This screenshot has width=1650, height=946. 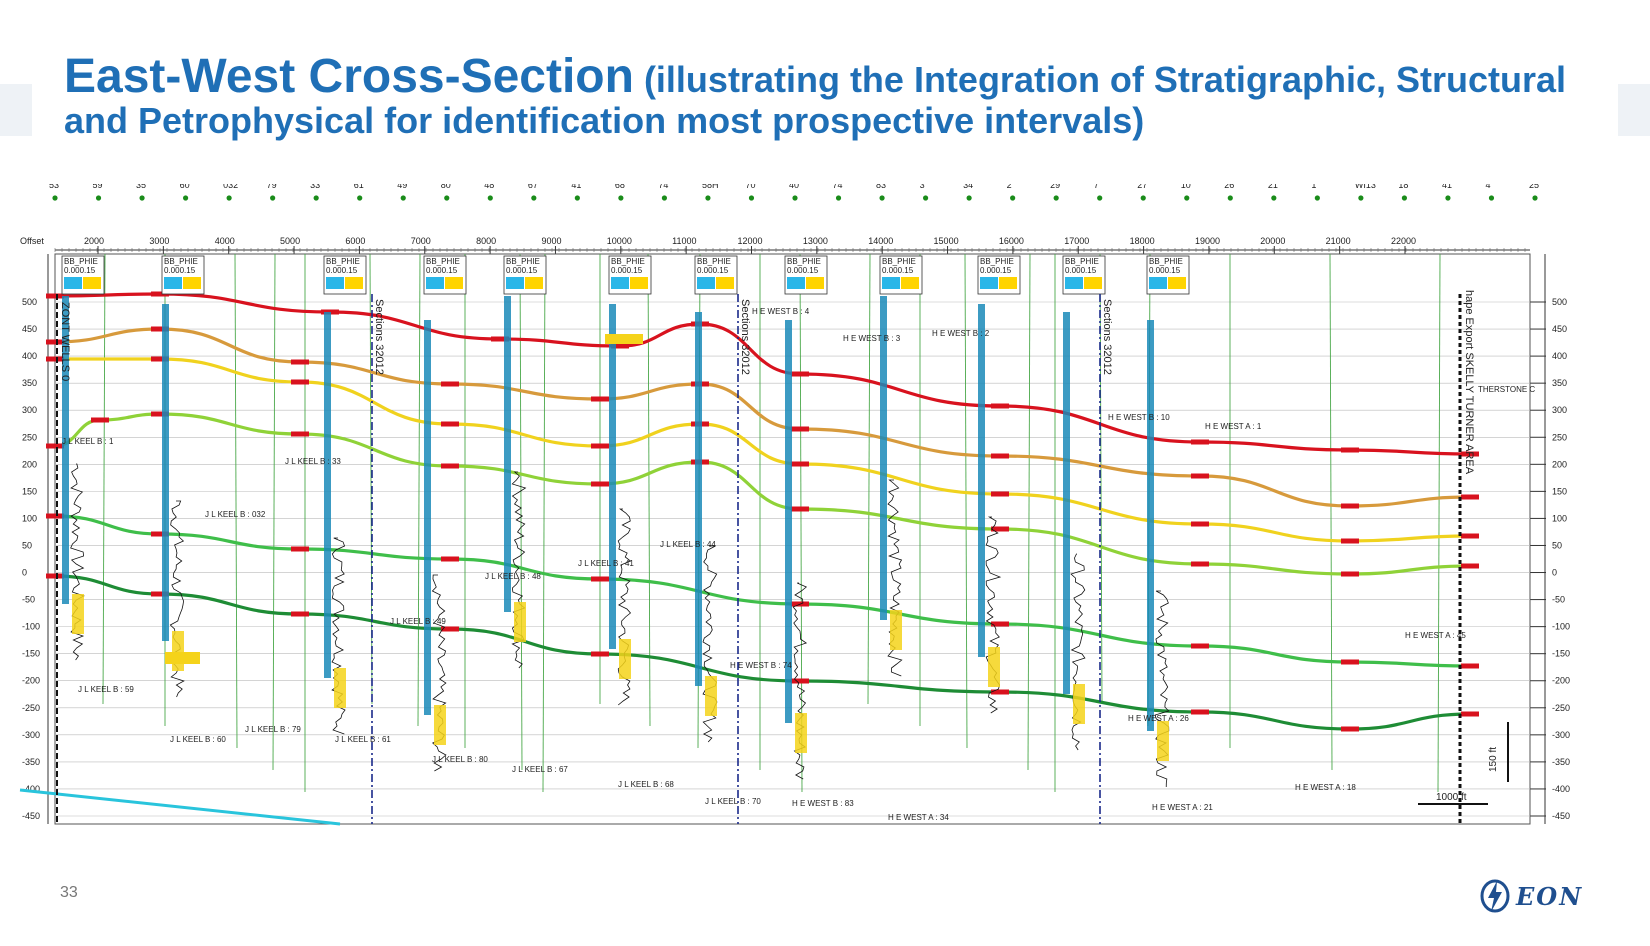 I want to click on section-boundary-label: Sections 32012, so click(x=1107, y=337).